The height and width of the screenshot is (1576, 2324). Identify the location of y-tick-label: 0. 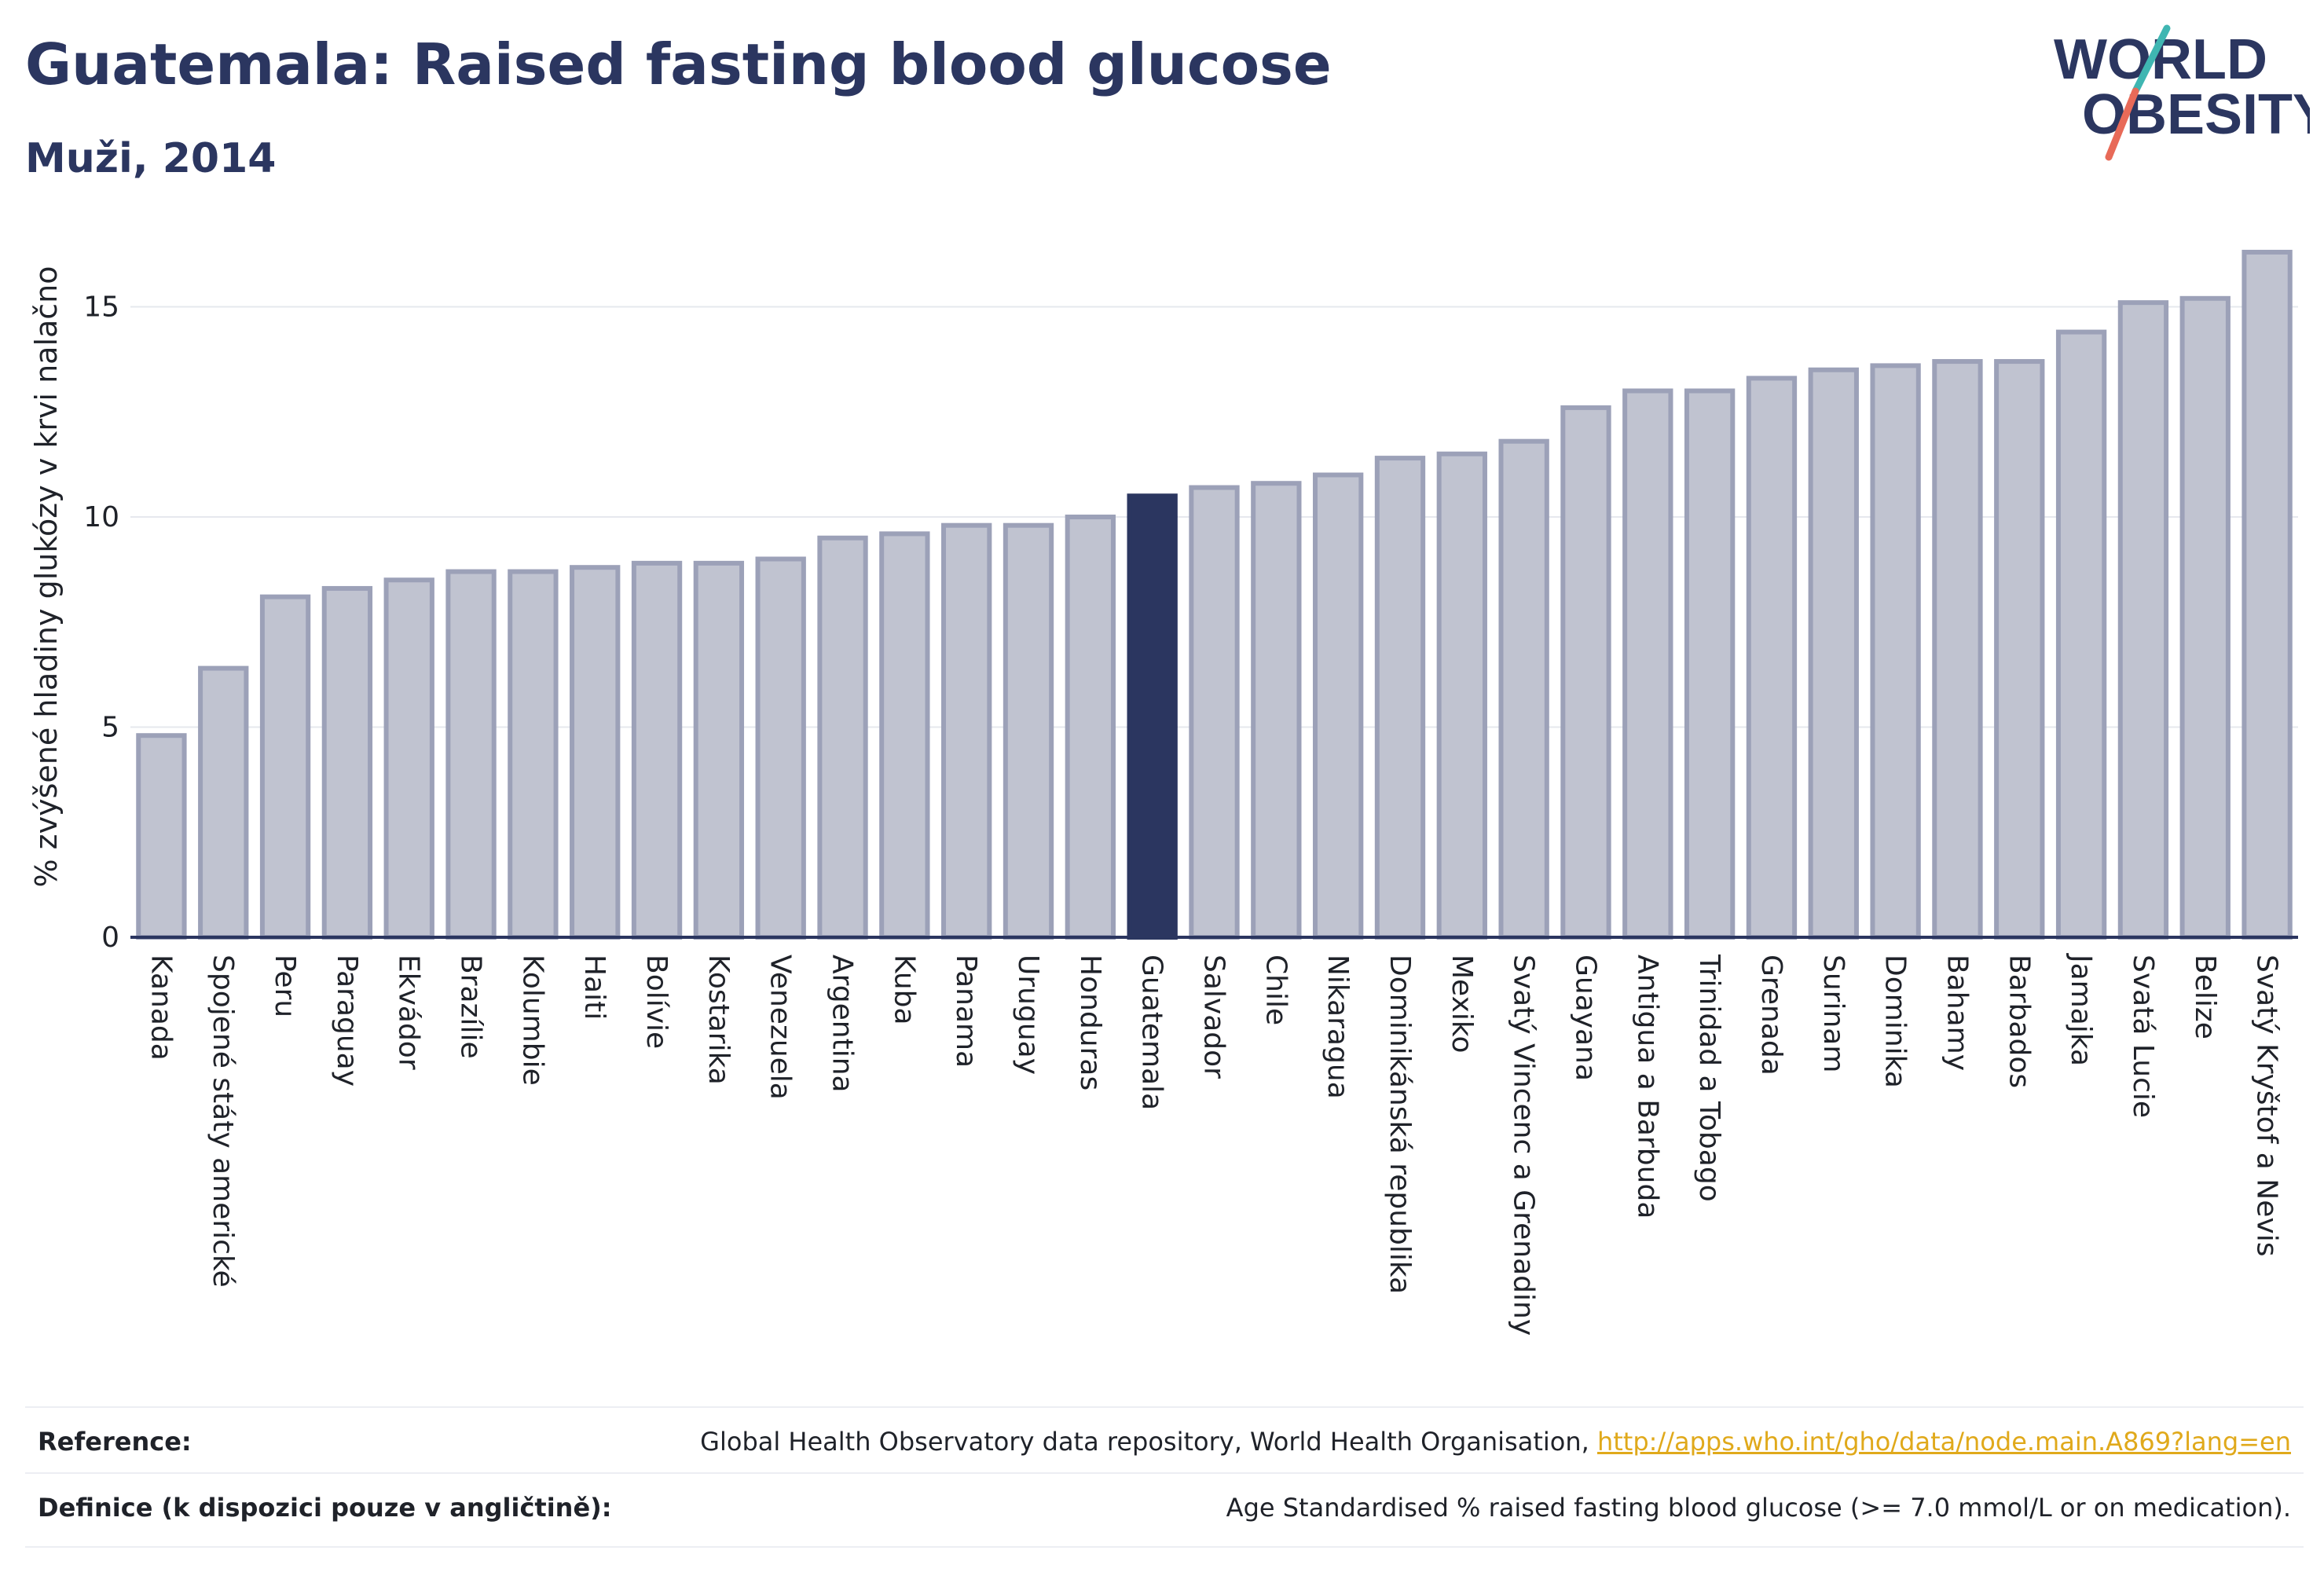
(110, 938).